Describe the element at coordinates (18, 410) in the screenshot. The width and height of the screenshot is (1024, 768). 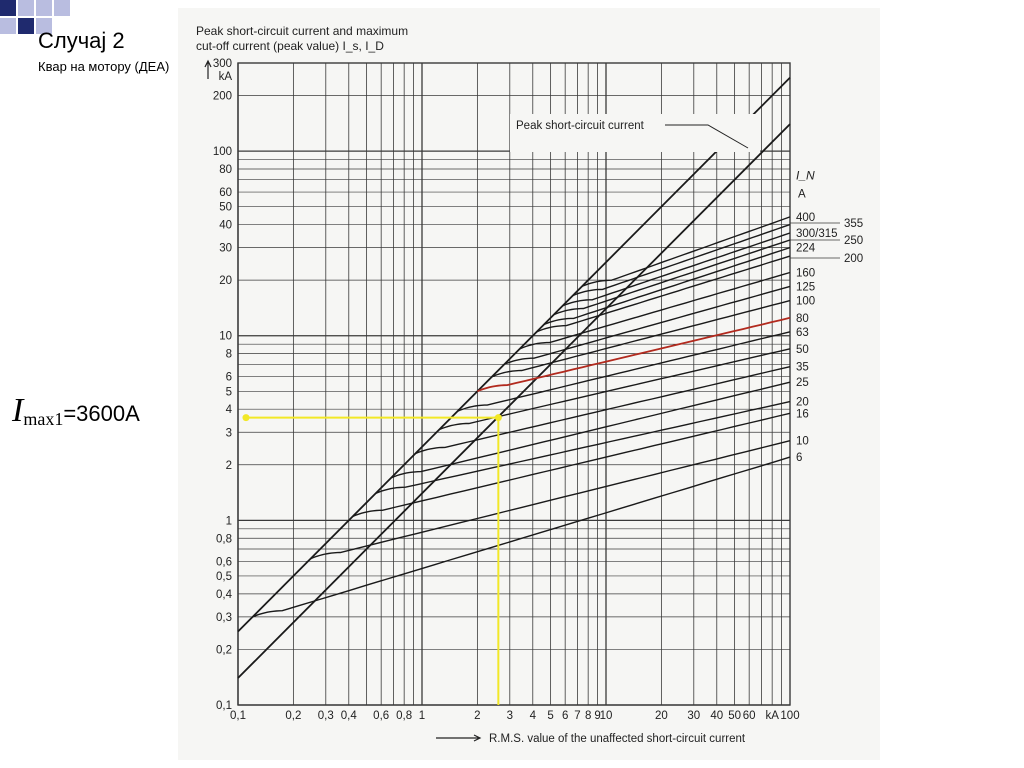
I see `result-symbol: I` at that location.